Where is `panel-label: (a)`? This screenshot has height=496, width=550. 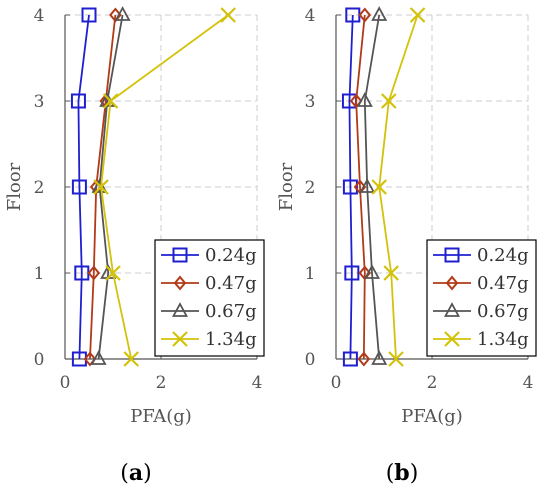 panel-label: (a) is located at coordinates (135, 473).